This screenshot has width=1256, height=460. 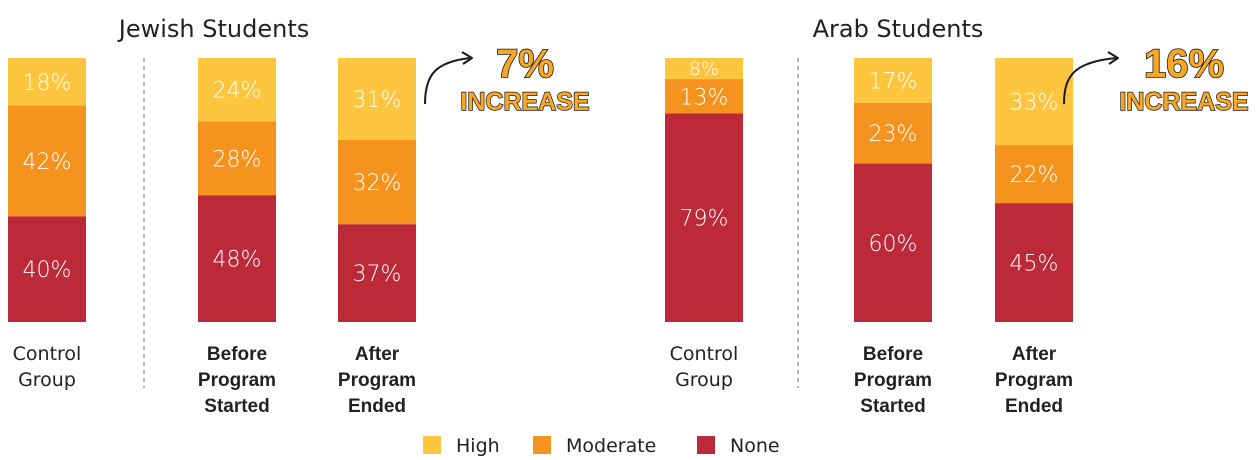 I want to click on data-label-none: 48%, so click(x=237, y=260).